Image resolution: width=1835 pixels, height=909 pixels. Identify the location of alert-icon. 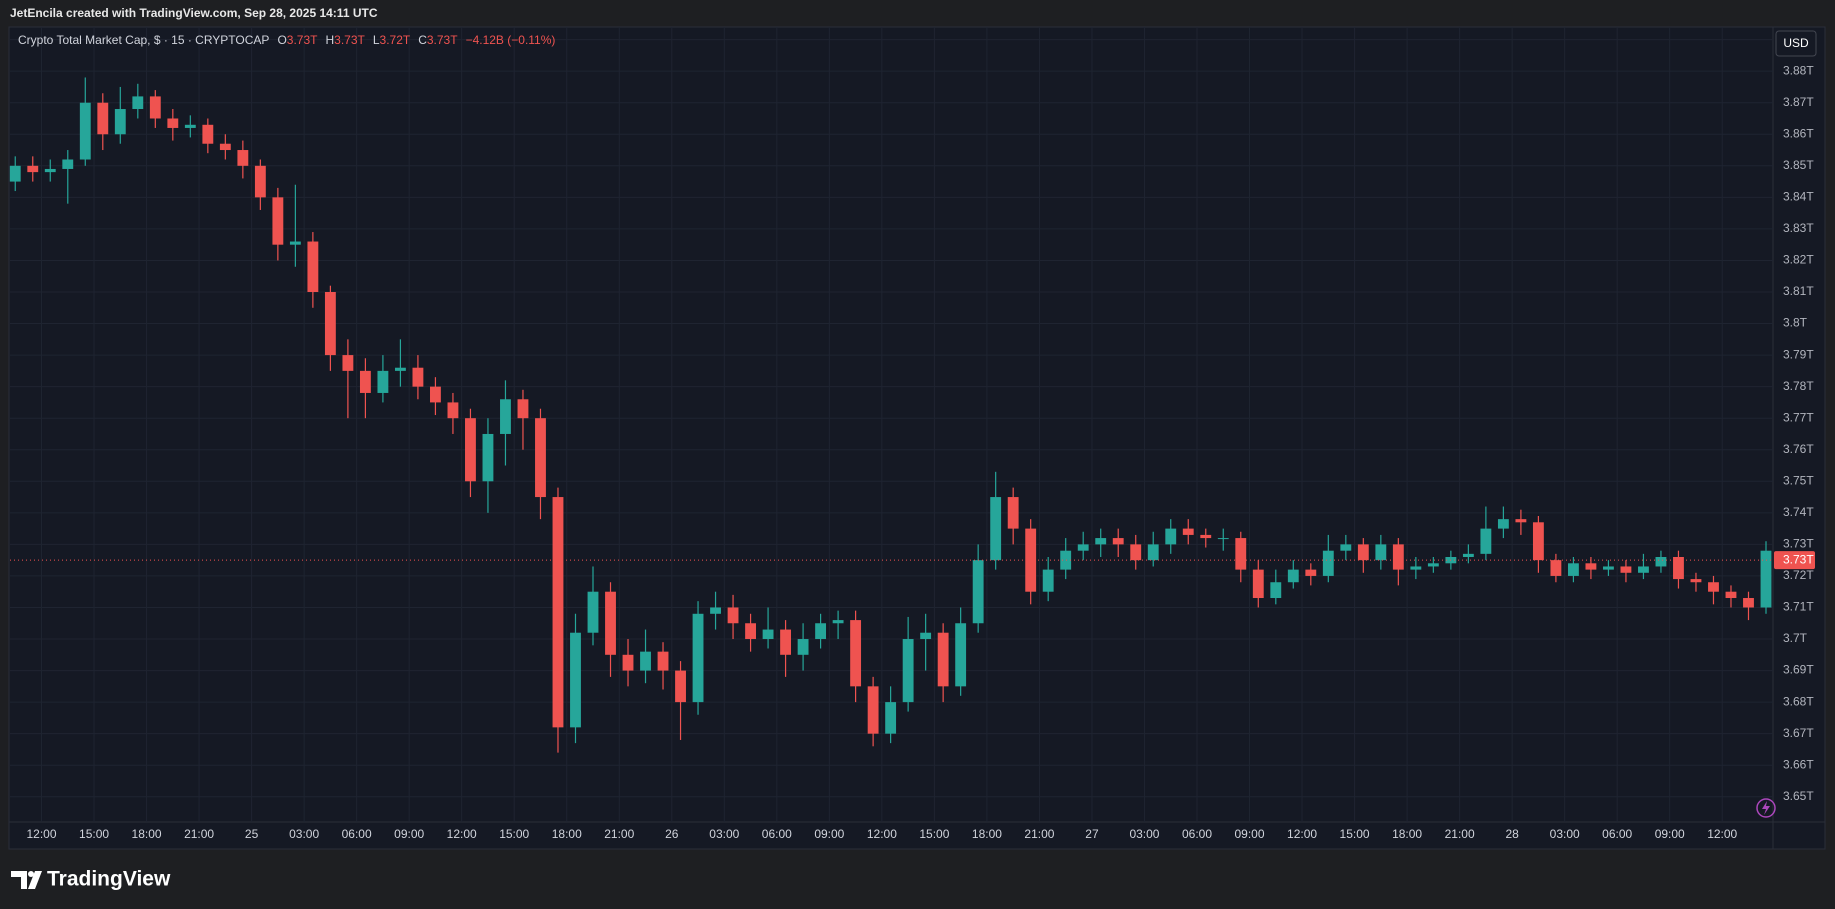
(1766, 808).